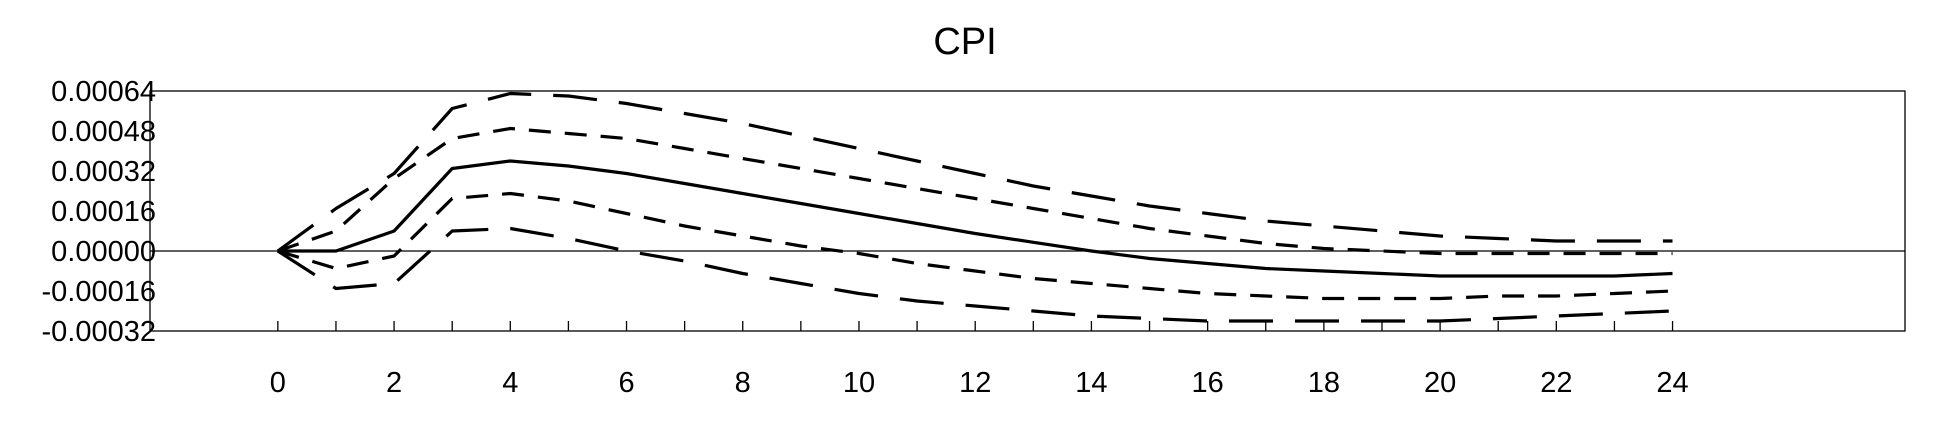 Image resolution: width=1939 pixels, height=424 pixels. Describe the element at coordinates (394, 383) in the screenshot. I see `x-tick-label: 2` at that location.